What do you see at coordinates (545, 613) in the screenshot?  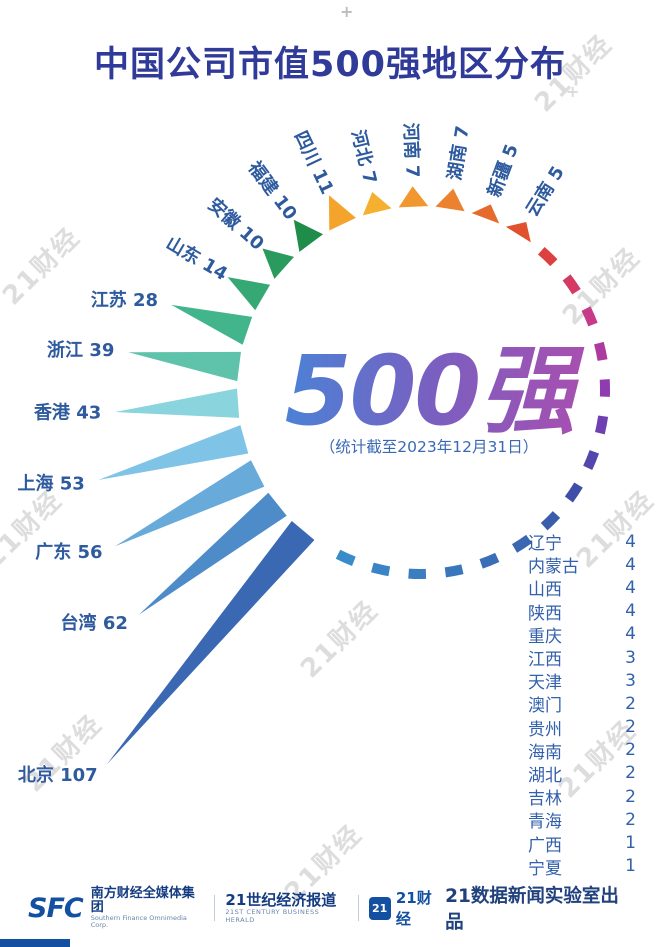 I see `region-name: 陕西` at bounding box center [545, 613].